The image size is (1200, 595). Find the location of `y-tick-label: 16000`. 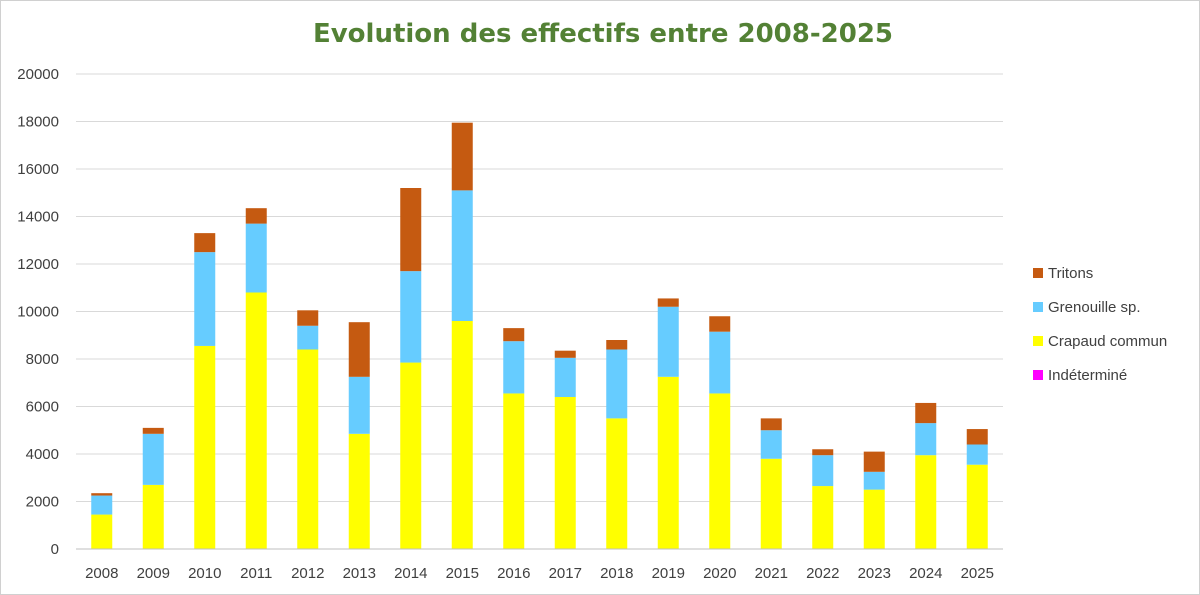

y-tick-label: 16000 is located at coordinates (38, 169).